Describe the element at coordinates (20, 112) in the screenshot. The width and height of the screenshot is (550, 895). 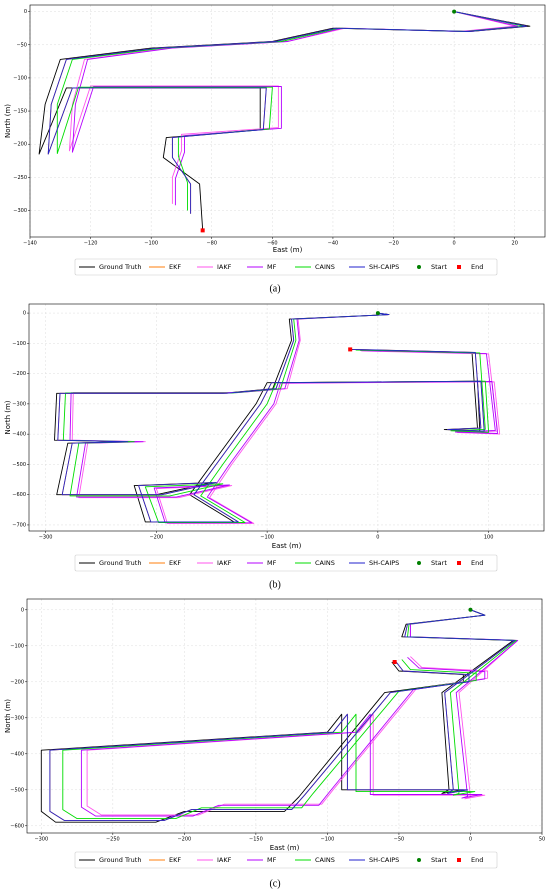
I see `y-tick-label: −150` at that location.